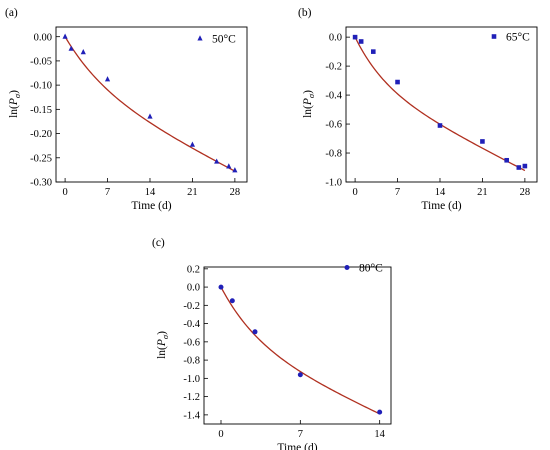  What do you see at coordinates (158, 243) in the screenshot?
I see `panel-label: (c)` at bounding box center [158, 243].